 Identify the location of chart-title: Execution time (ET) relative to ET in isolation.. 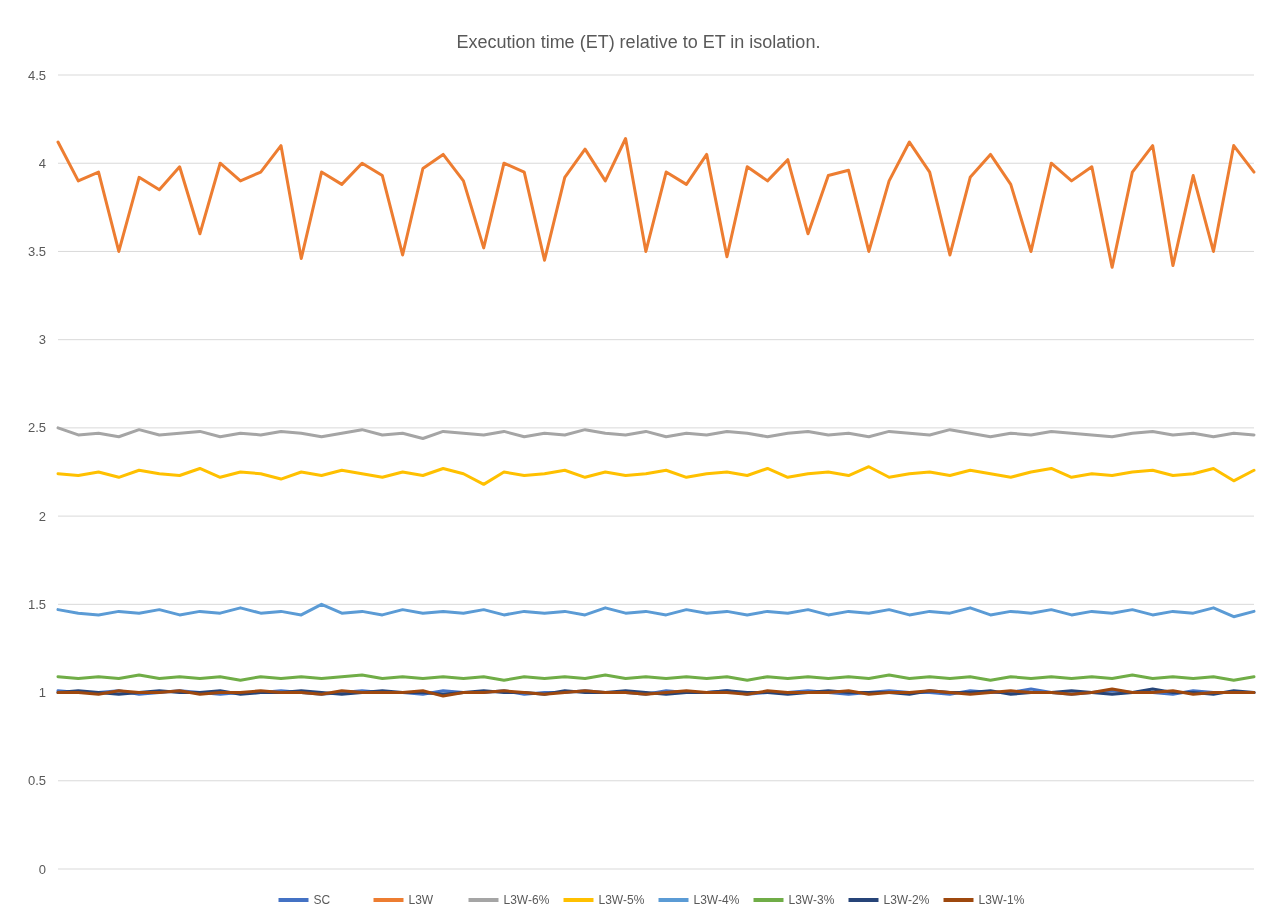
(638, 42).